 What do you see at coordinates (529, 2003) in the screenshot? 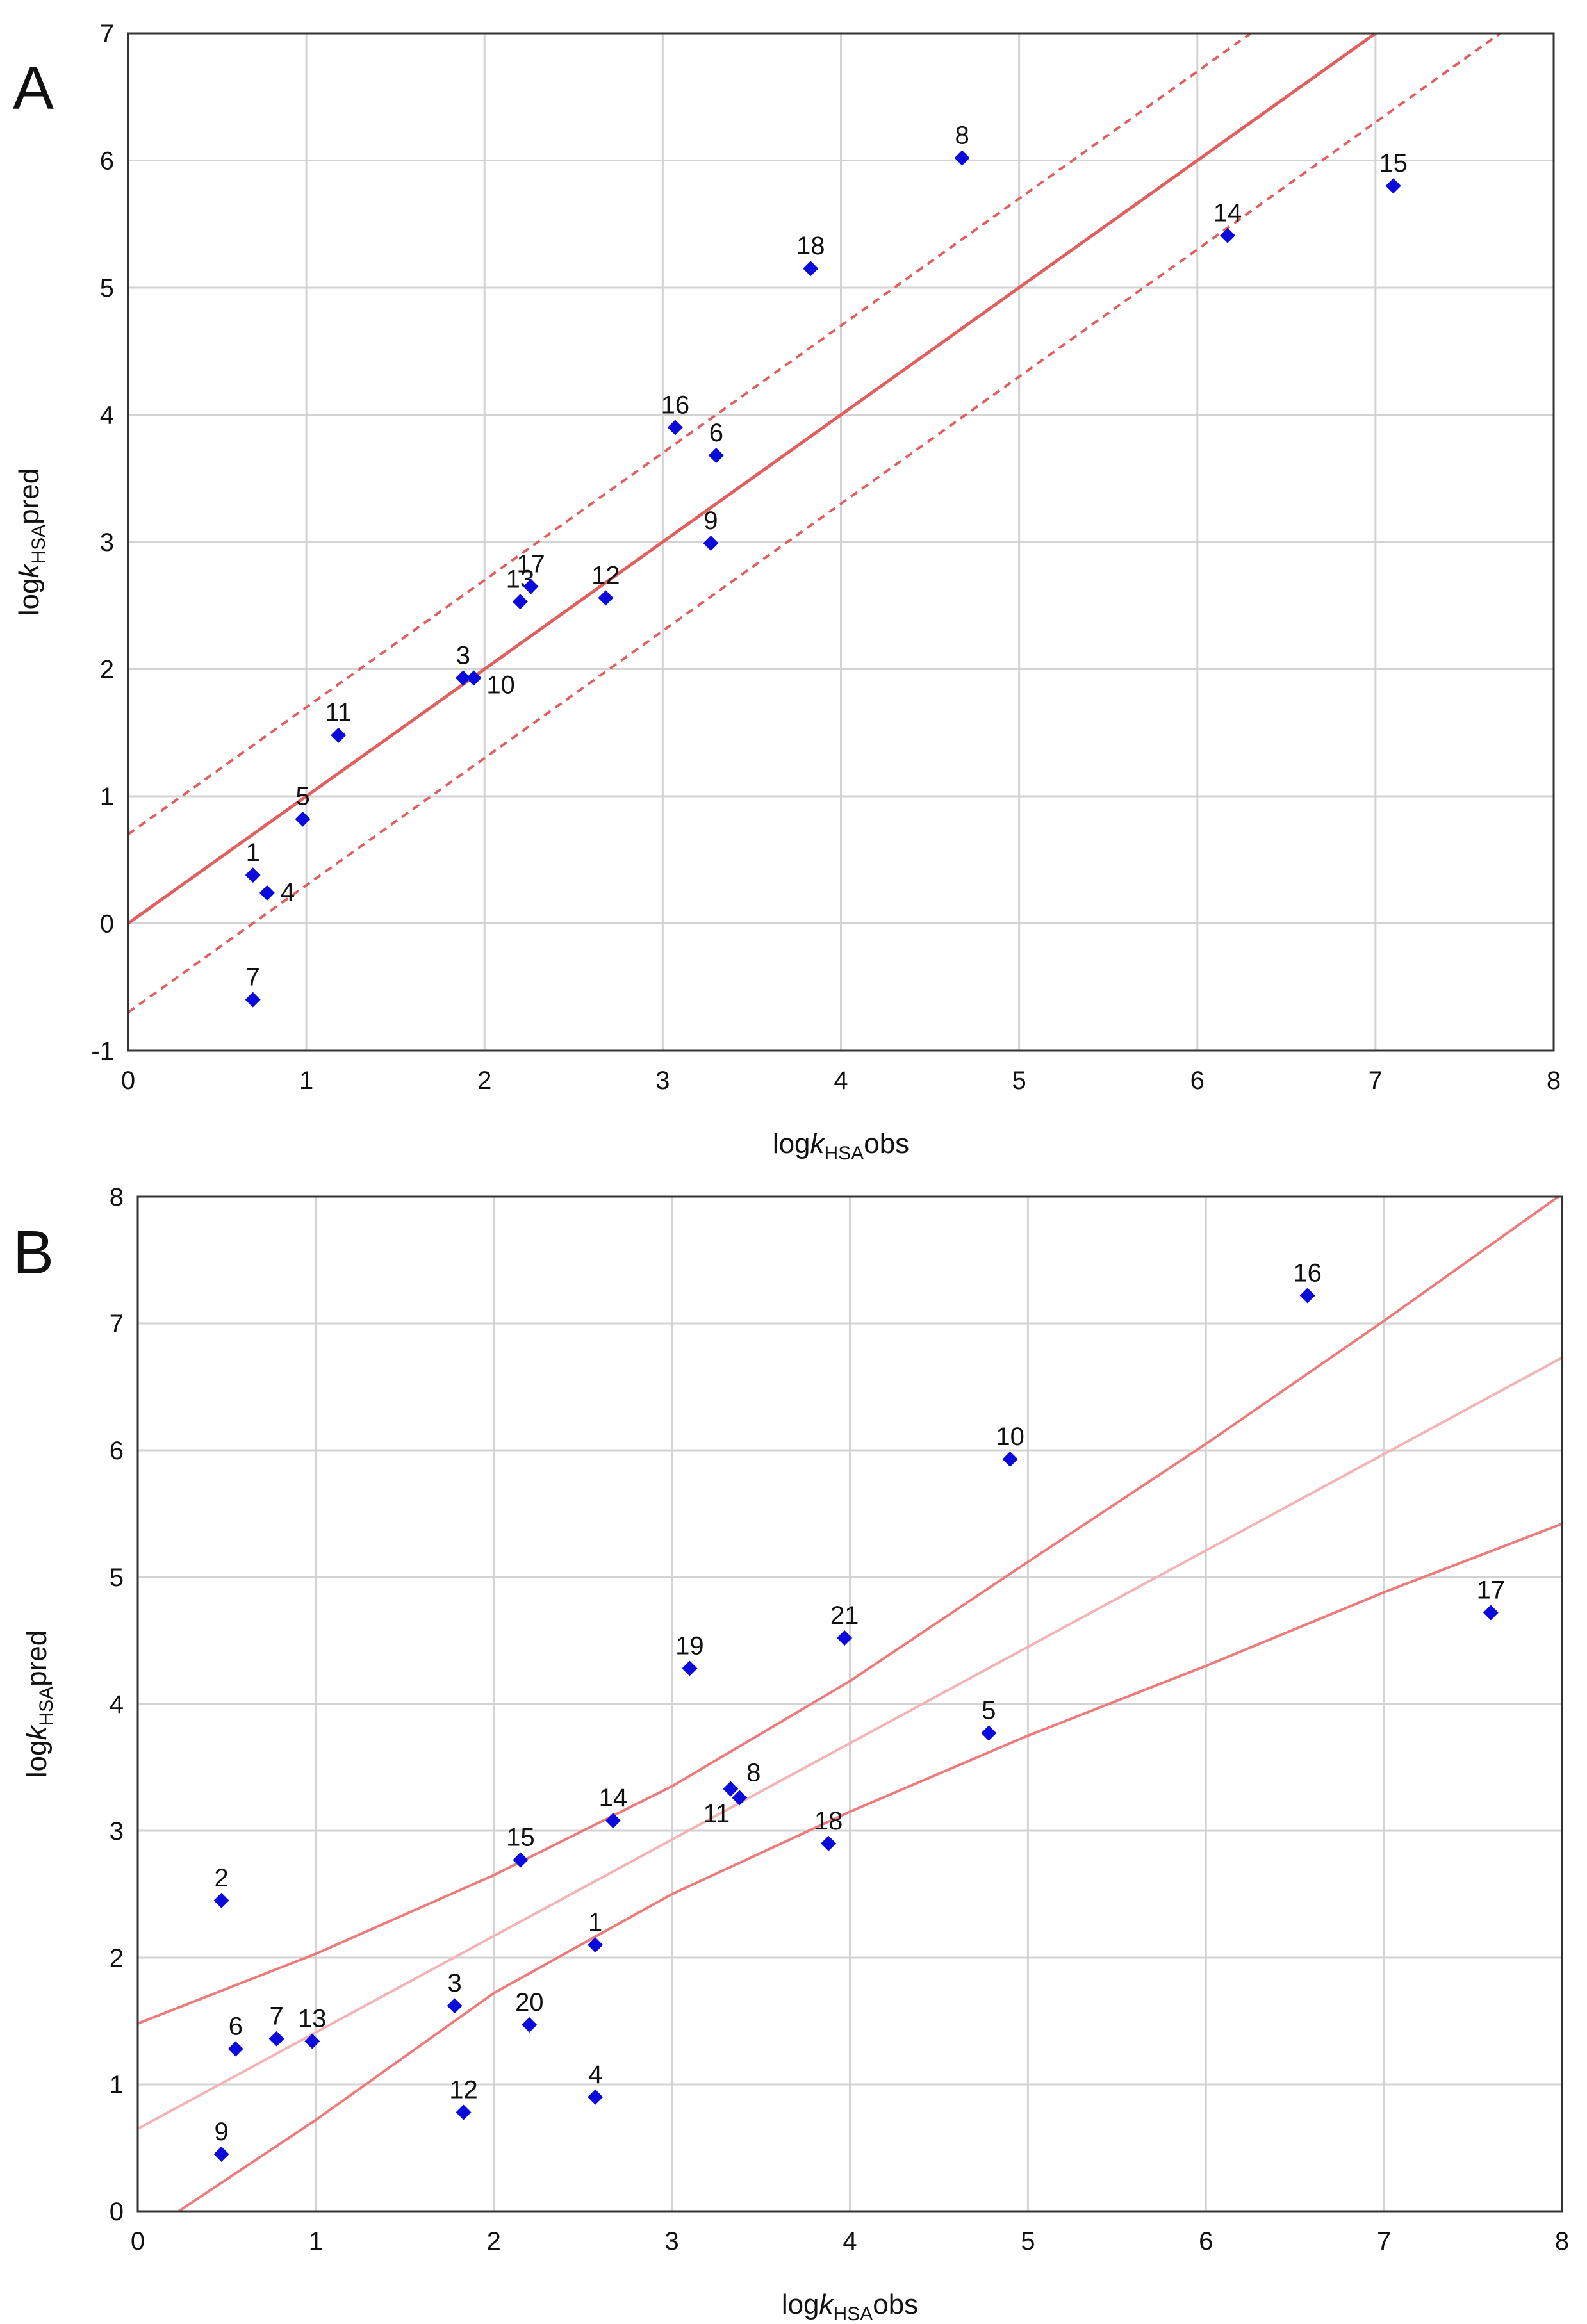
I see `data-label-20: 20` at bounding box center [529, 2003].